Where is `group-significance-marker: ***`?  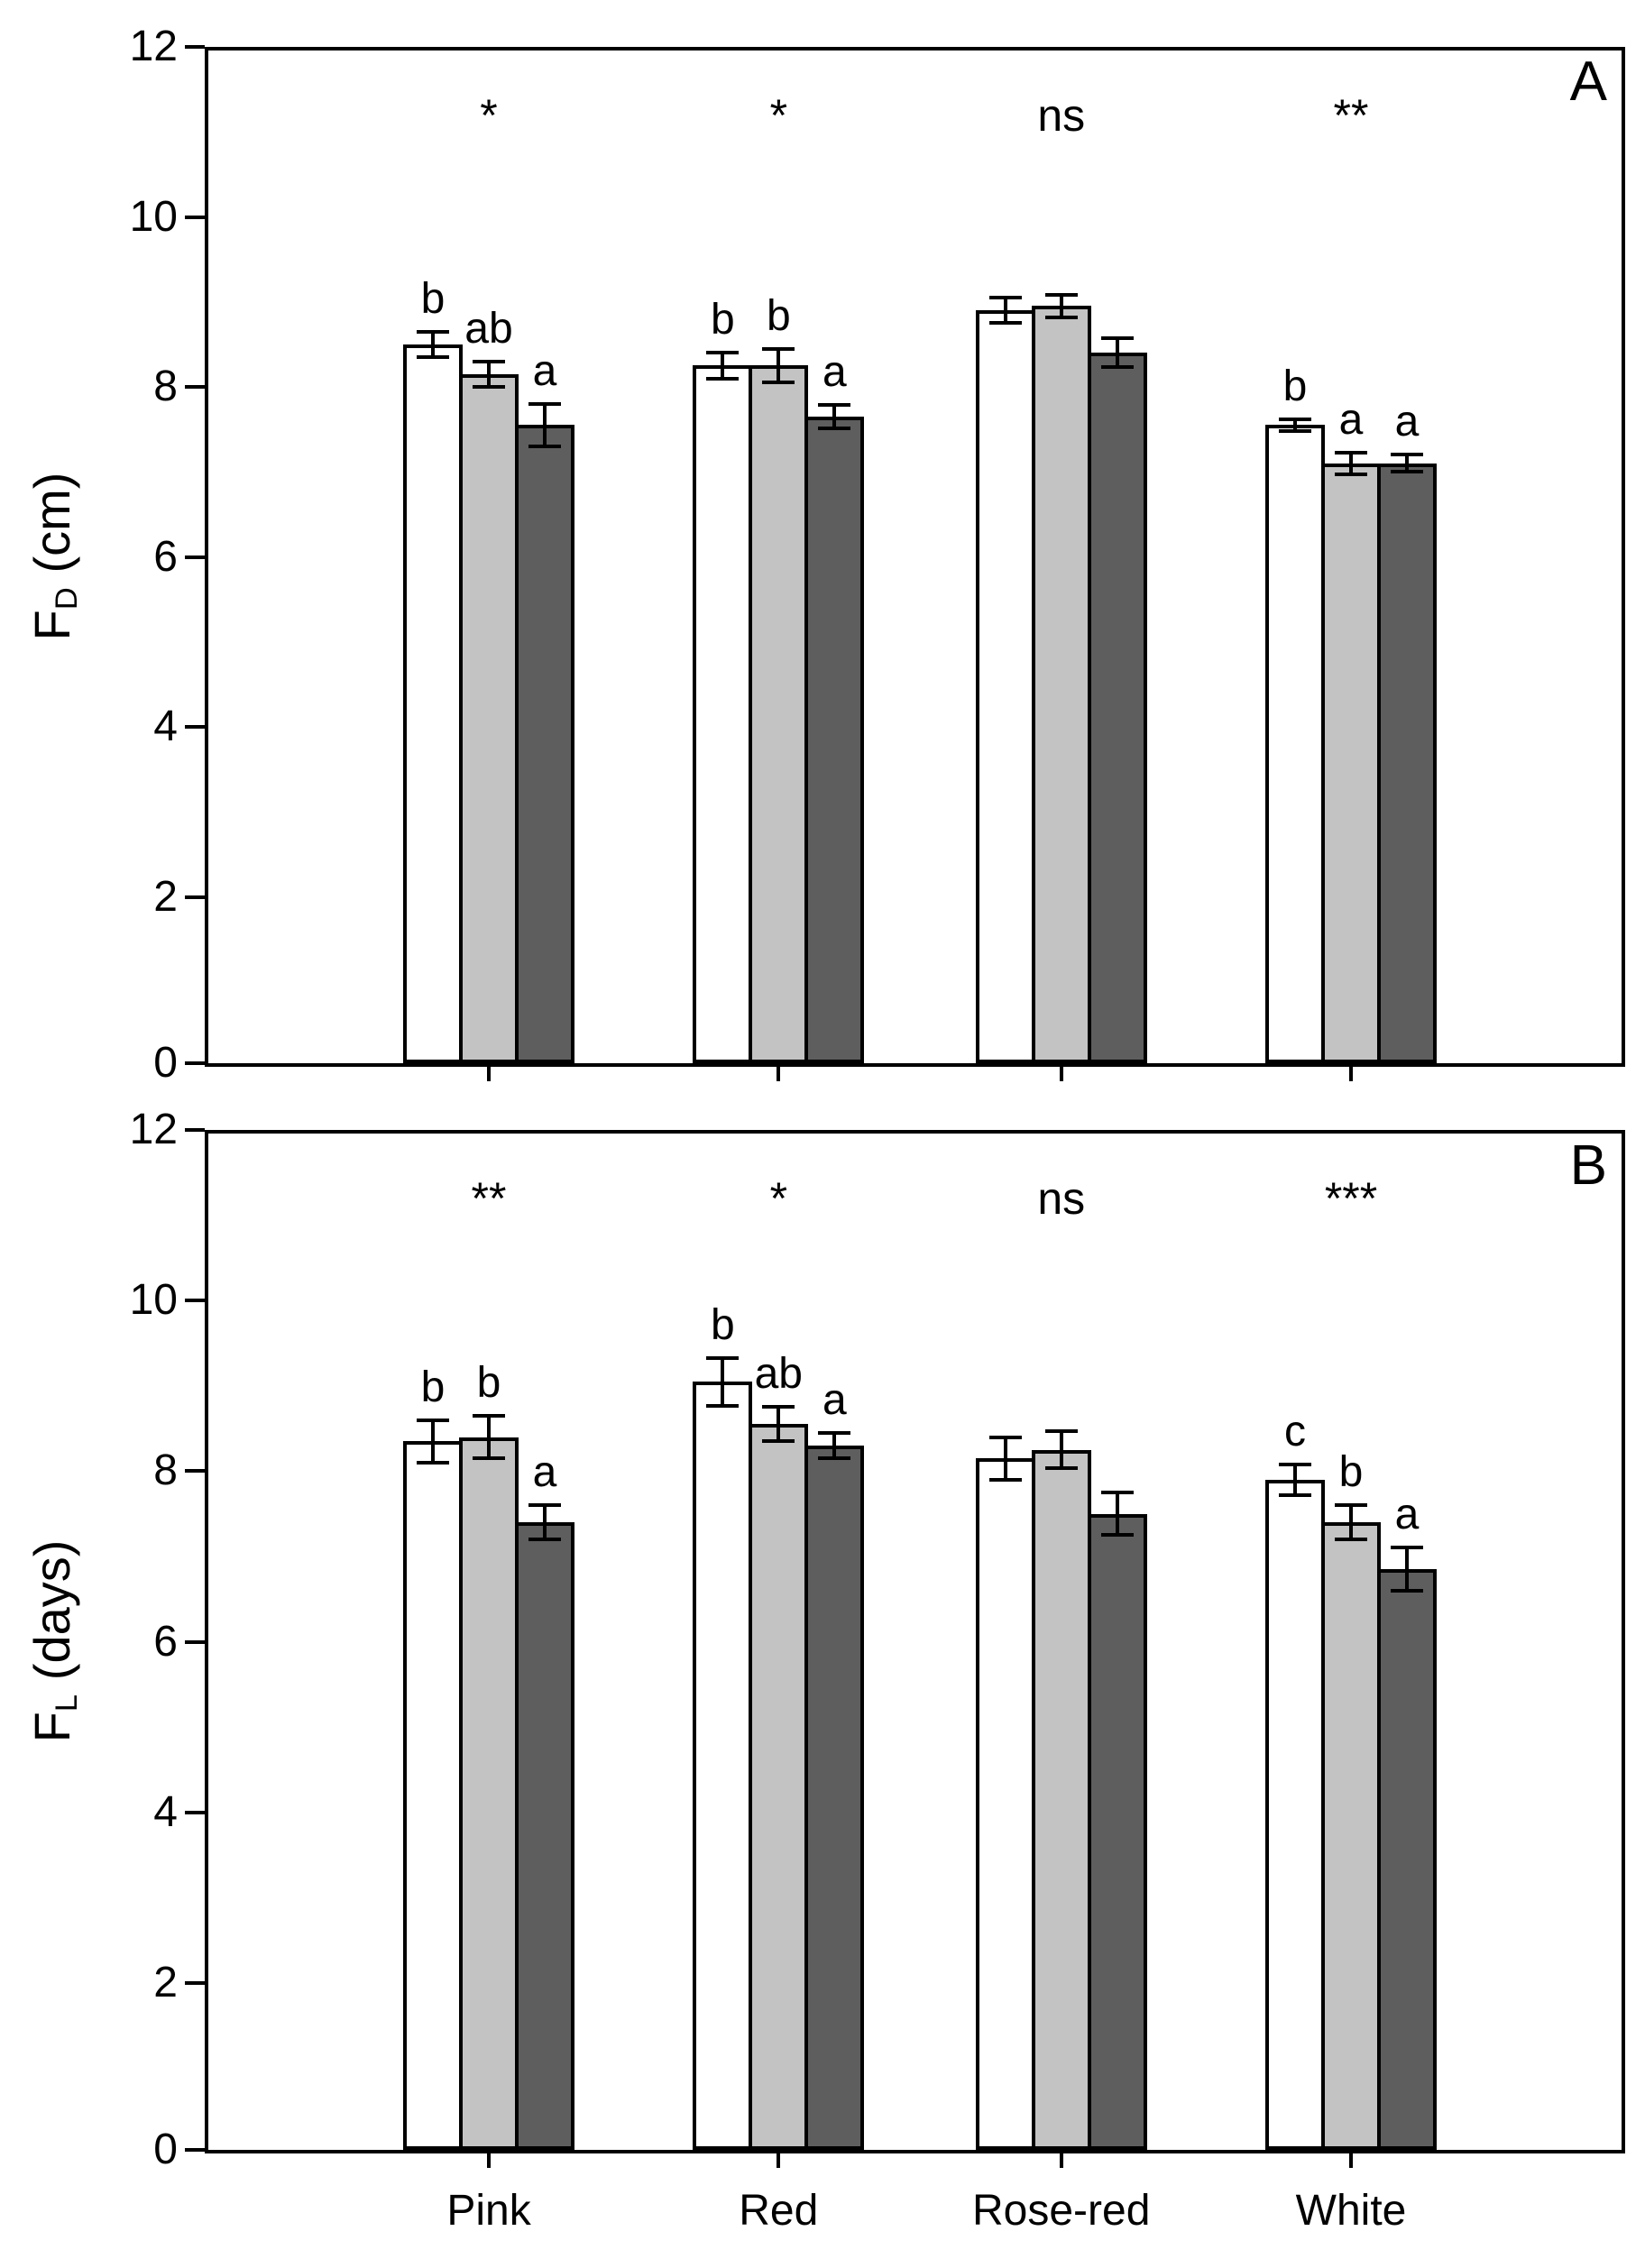 group-significance-marker: *** is located at coordinates (1351, 1199).